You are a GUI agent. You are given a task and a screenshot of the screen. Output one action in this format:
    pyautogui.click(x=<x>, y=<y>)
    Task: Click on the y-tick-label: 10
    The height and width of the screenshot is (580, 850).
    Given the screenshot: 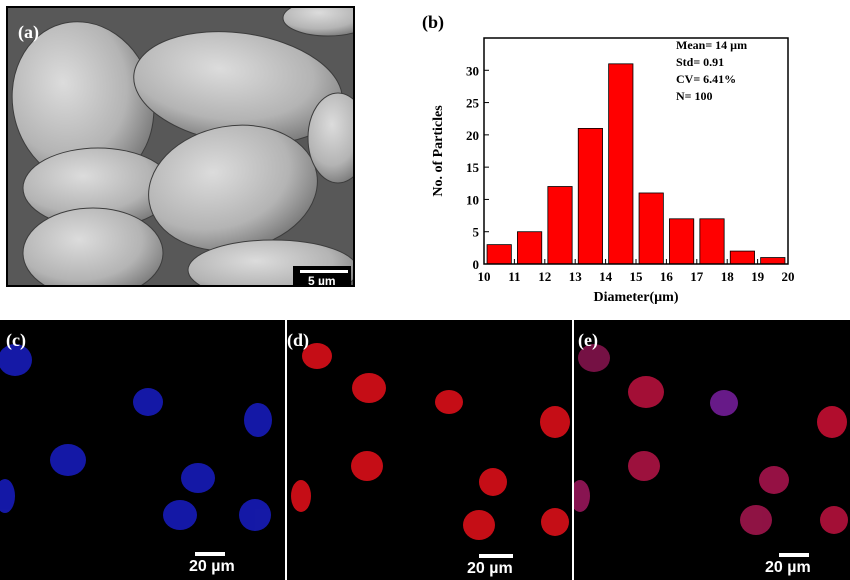 What is the action you would take?
    pyautogui.click(x=472, y=199)
    